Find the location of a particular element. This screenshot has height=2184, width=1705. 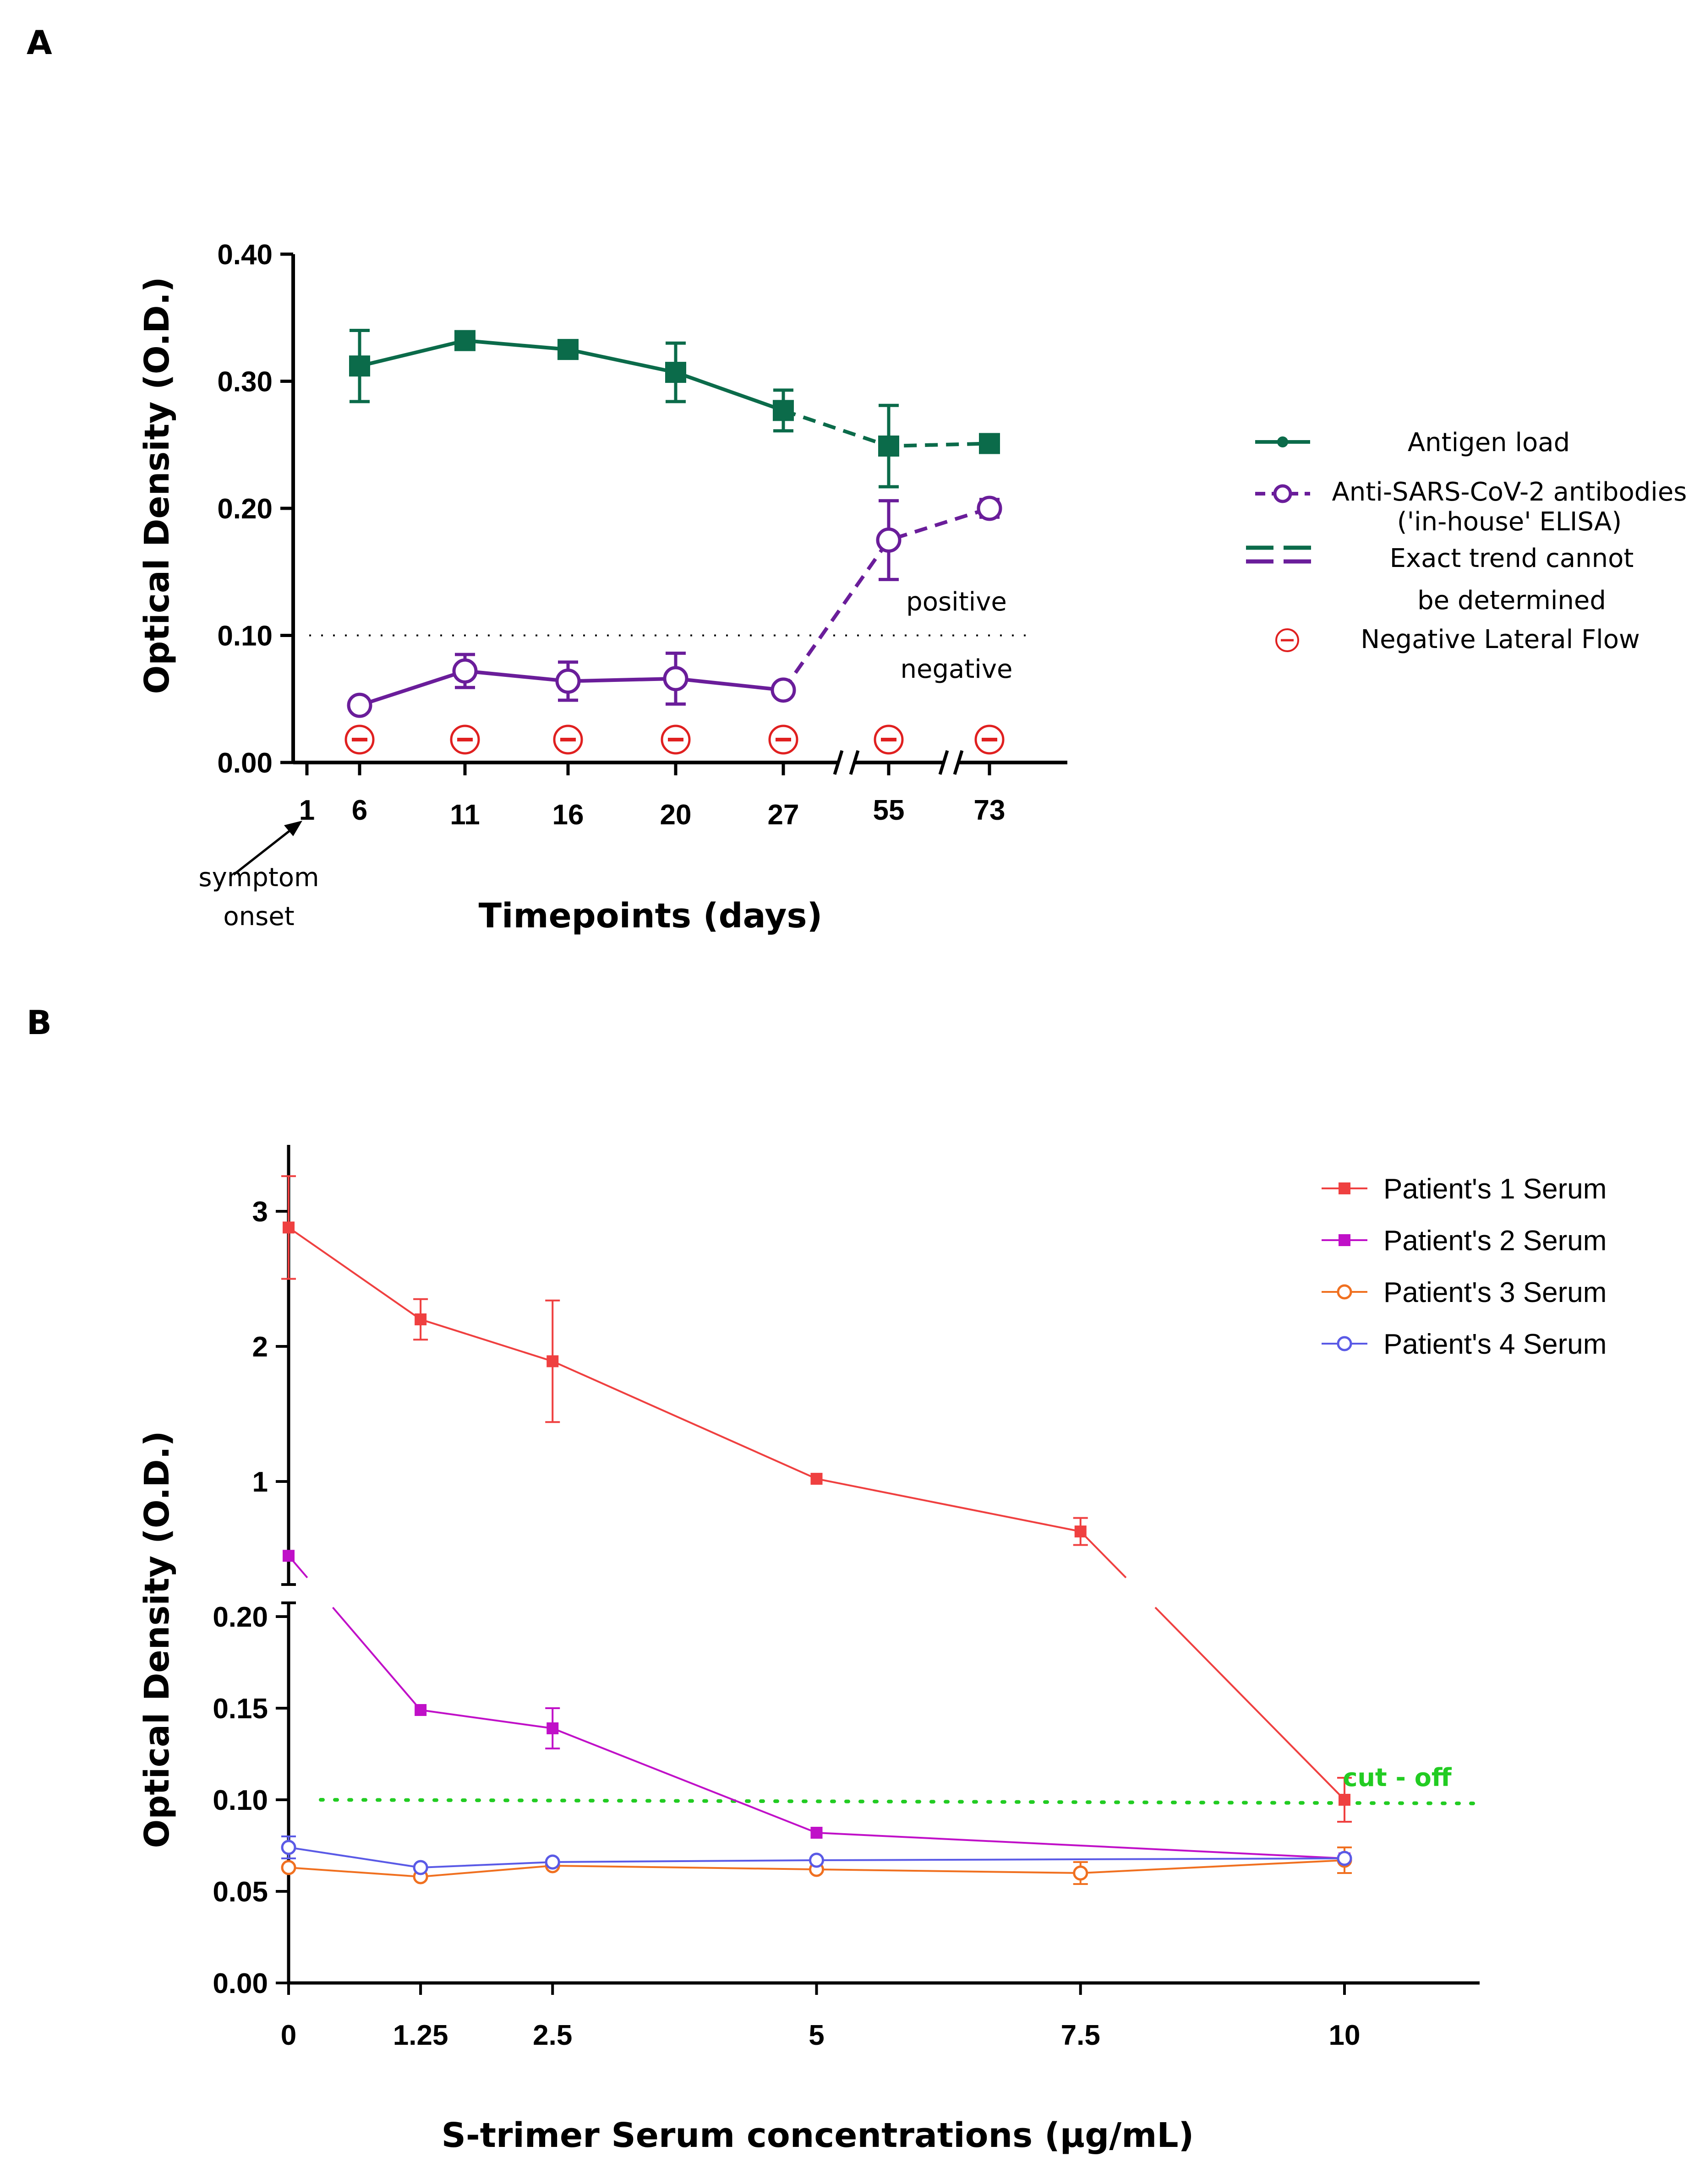

legend-item-patient-3: Patient's 3 Serum is located at coordinates (1464, 1292).